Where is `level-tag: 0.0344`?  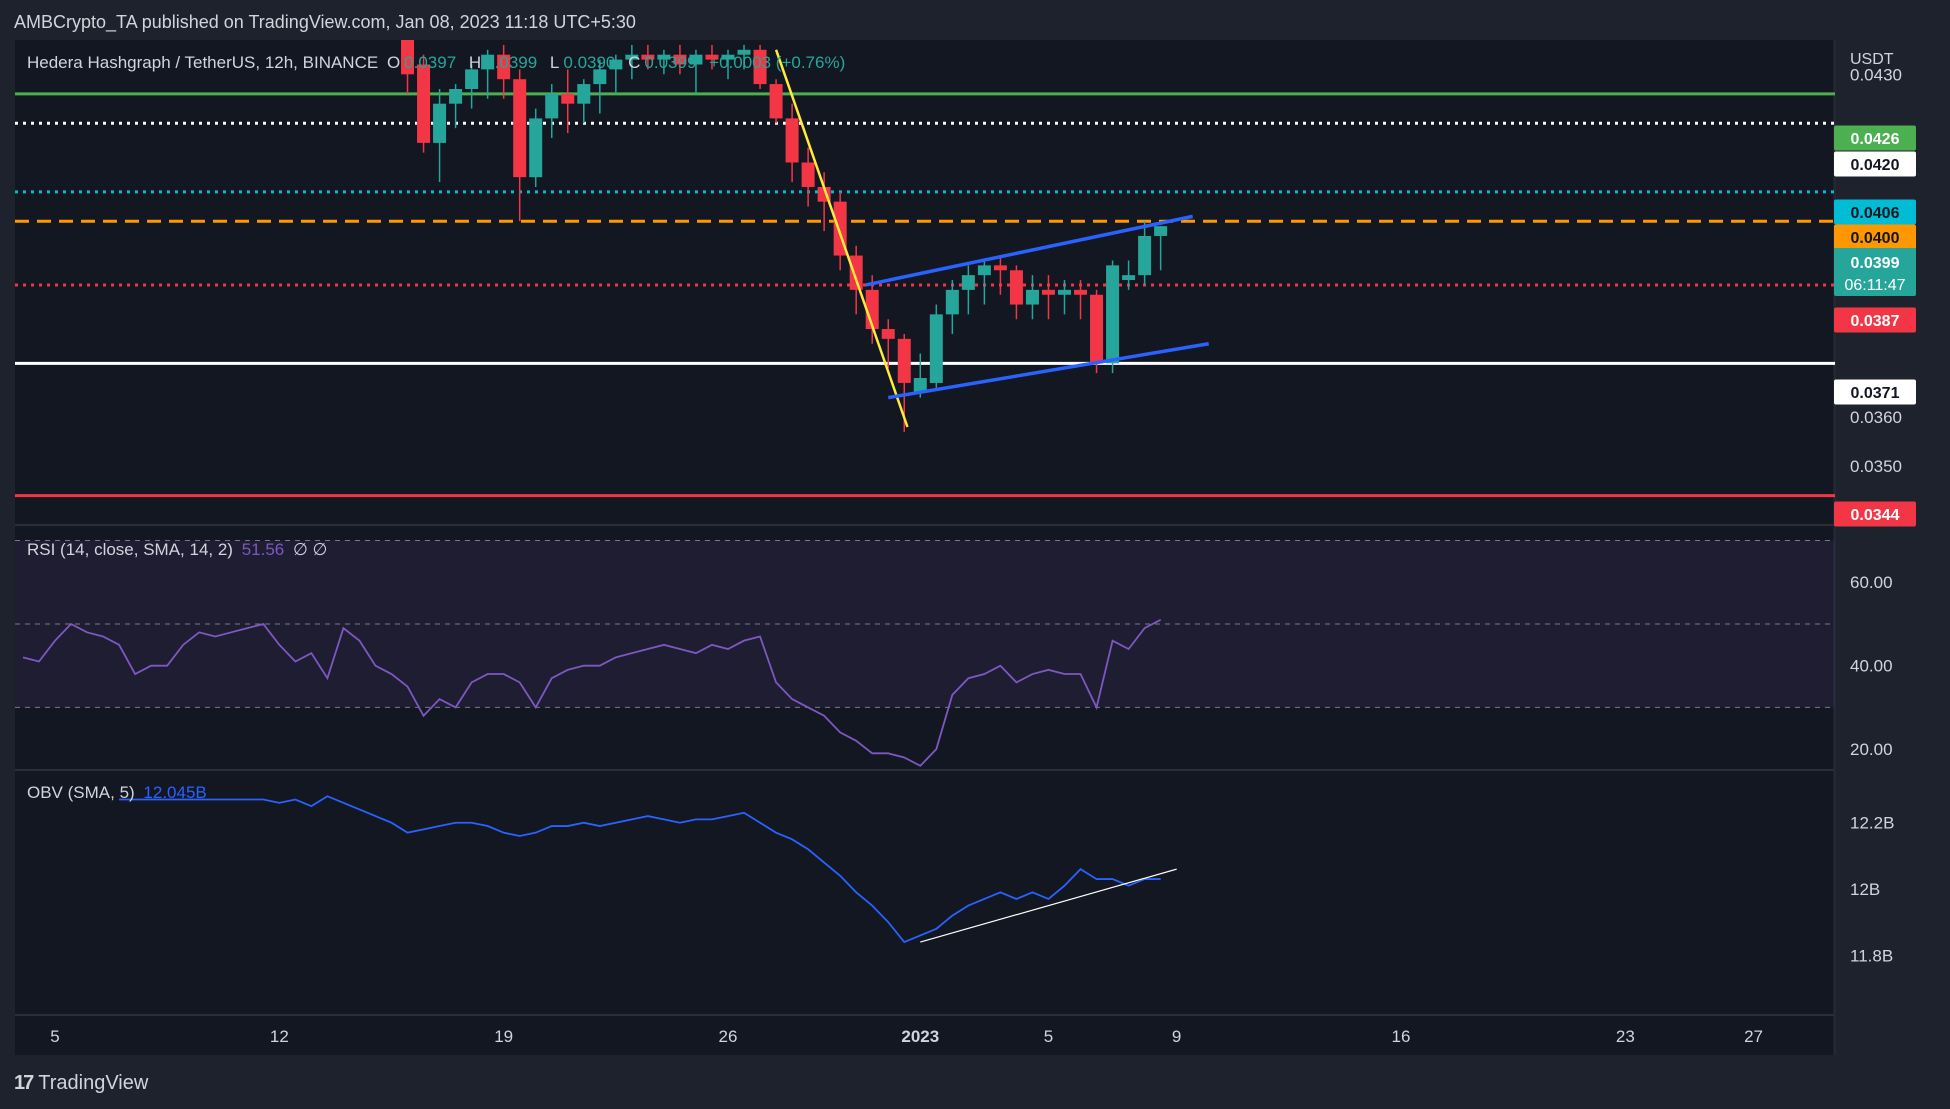
level-tag: 0.0344 is located at coordinates (1875, 515).